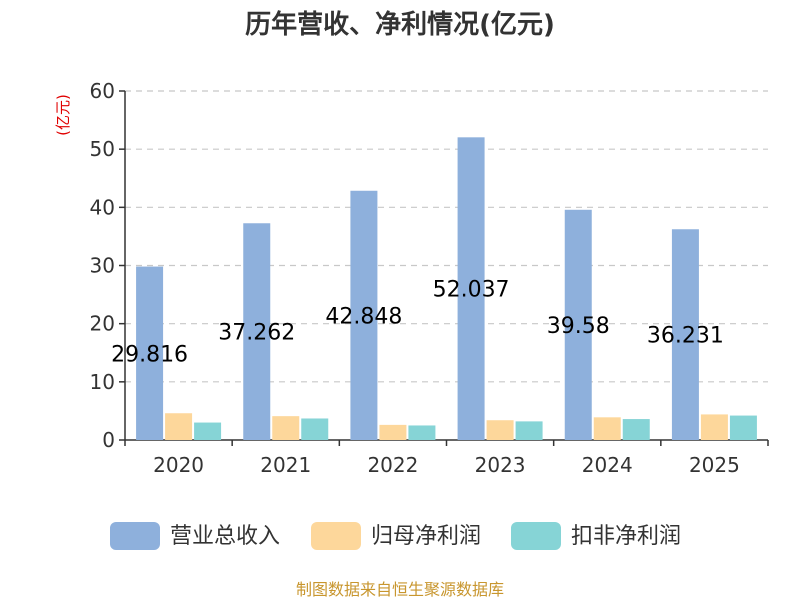 This screenshot has height=600, width=800. I want to click on bar-3-2024, so click(636, 429).